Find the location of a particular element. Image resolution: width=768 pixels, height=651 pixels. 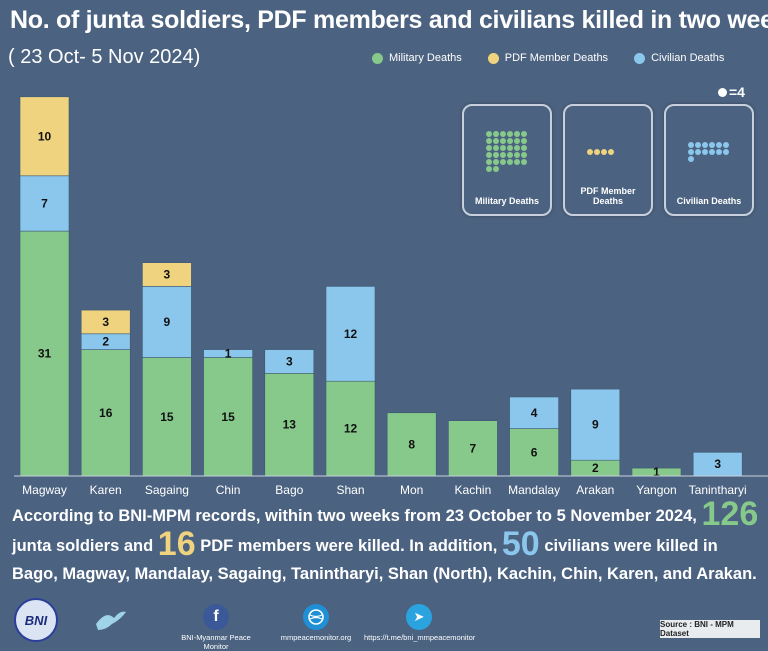

military-dot-icon is located at coordinates (377, 58).